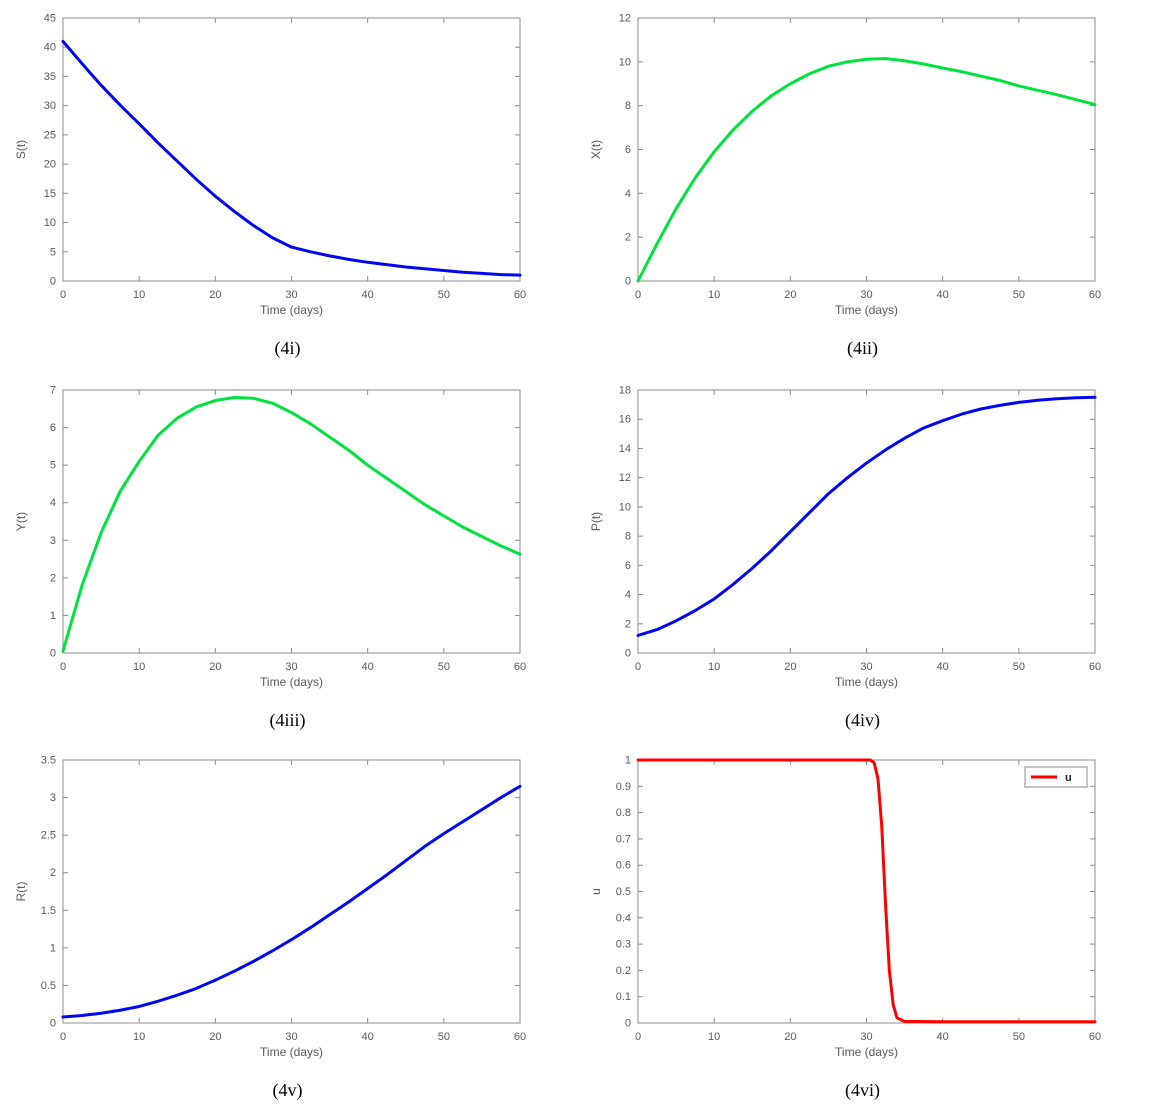 The image size is (1151, 1116). I want to click on subplot-caption-4vi: (4vi), so click(862, 1090).